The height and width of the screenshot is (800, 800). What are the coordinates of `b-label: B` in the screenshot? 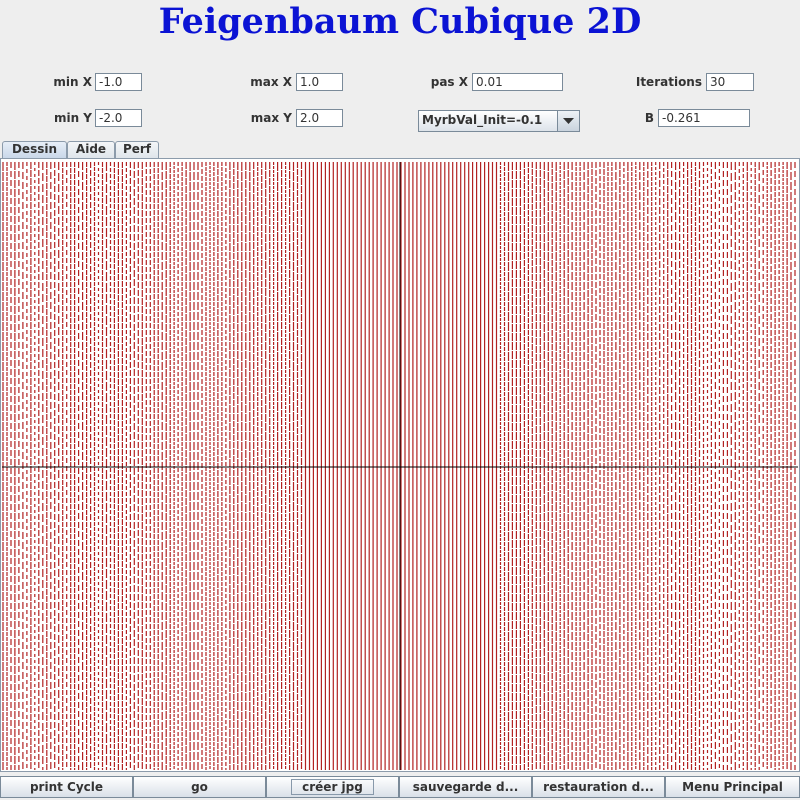 It's located at (649, 118).